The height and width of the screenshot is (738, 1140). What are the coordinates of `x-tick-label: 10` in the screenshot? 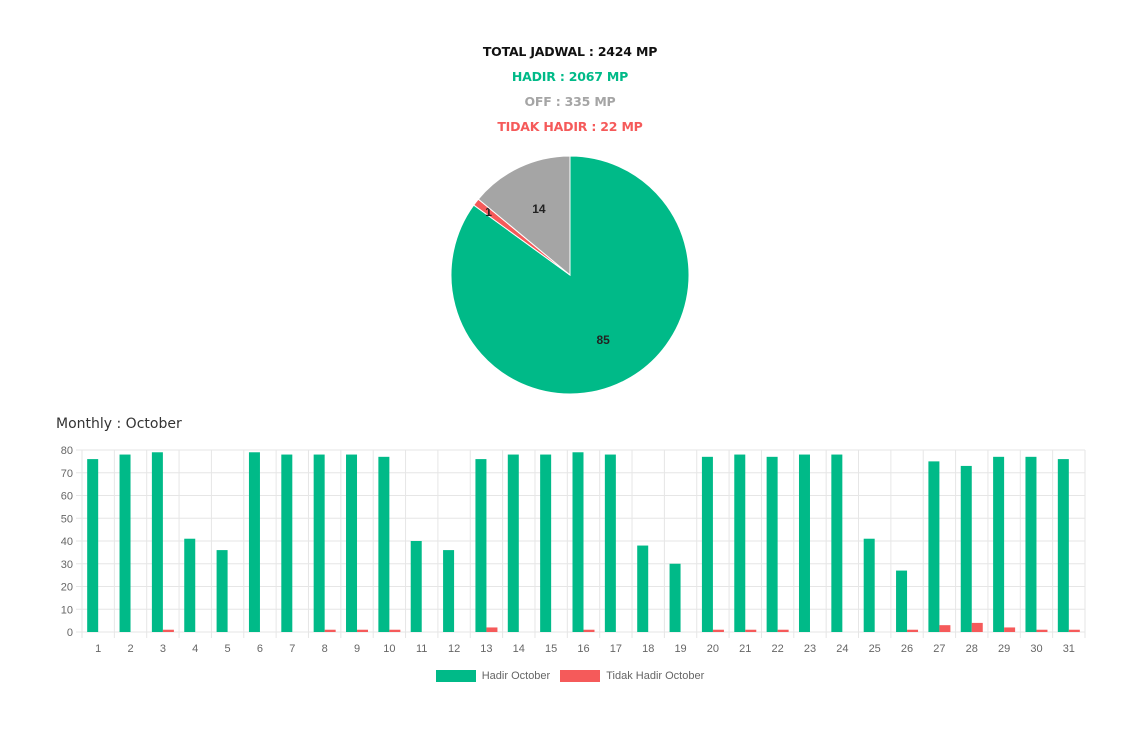 It's located at (389, 649).